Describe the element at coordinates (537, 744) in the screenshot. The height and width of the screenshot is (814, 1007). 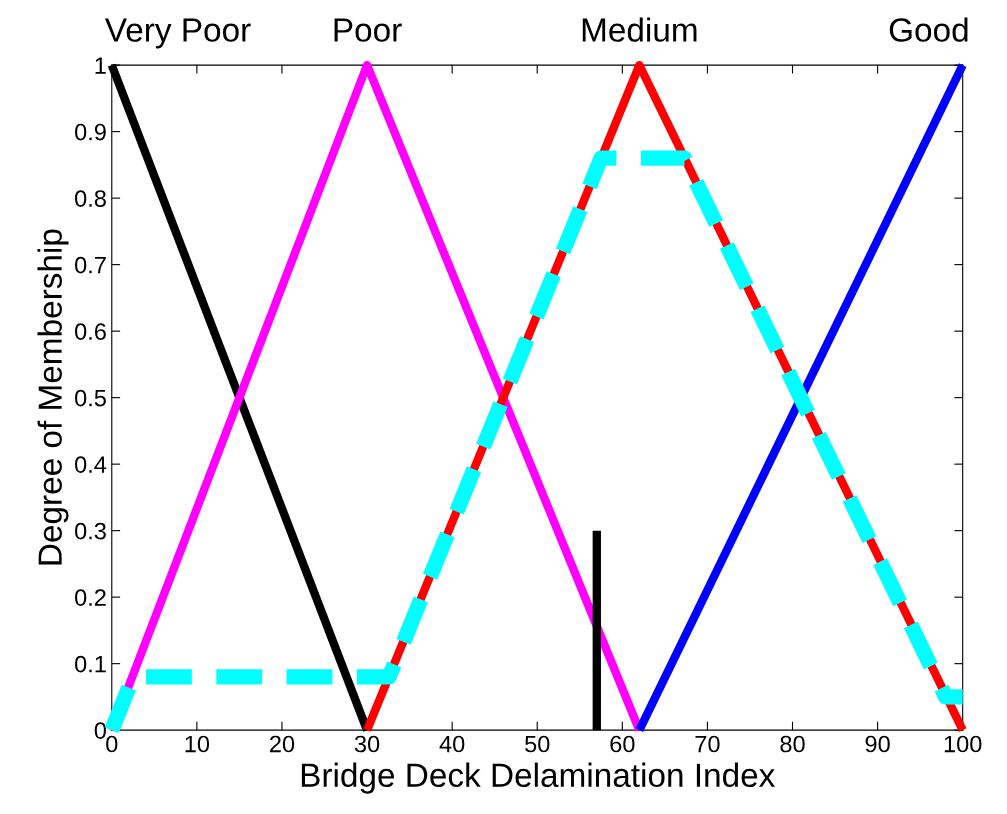
I see `x-tick-label: 50` at that location.